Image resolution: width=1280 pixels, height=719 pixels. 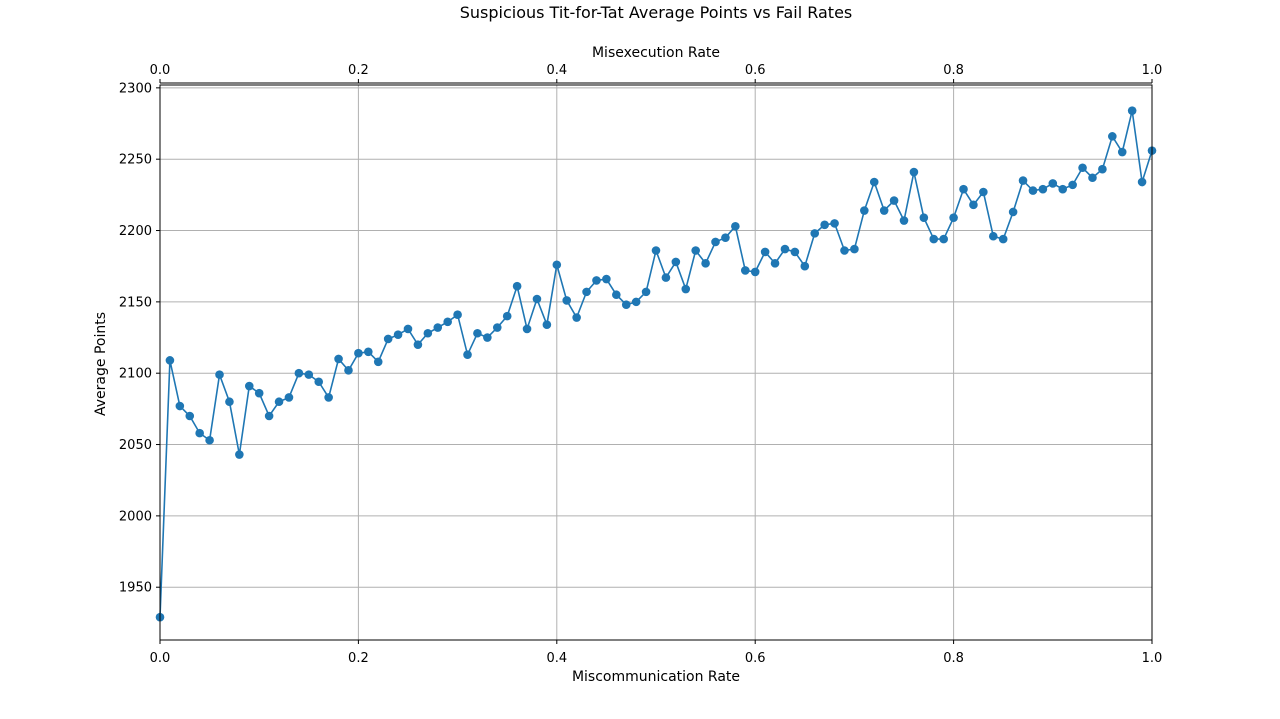 What do you see at coordinates (556, 658) in the screenshot?
I see `x-tick-label: 0.4` at bounding box center [556, 658].